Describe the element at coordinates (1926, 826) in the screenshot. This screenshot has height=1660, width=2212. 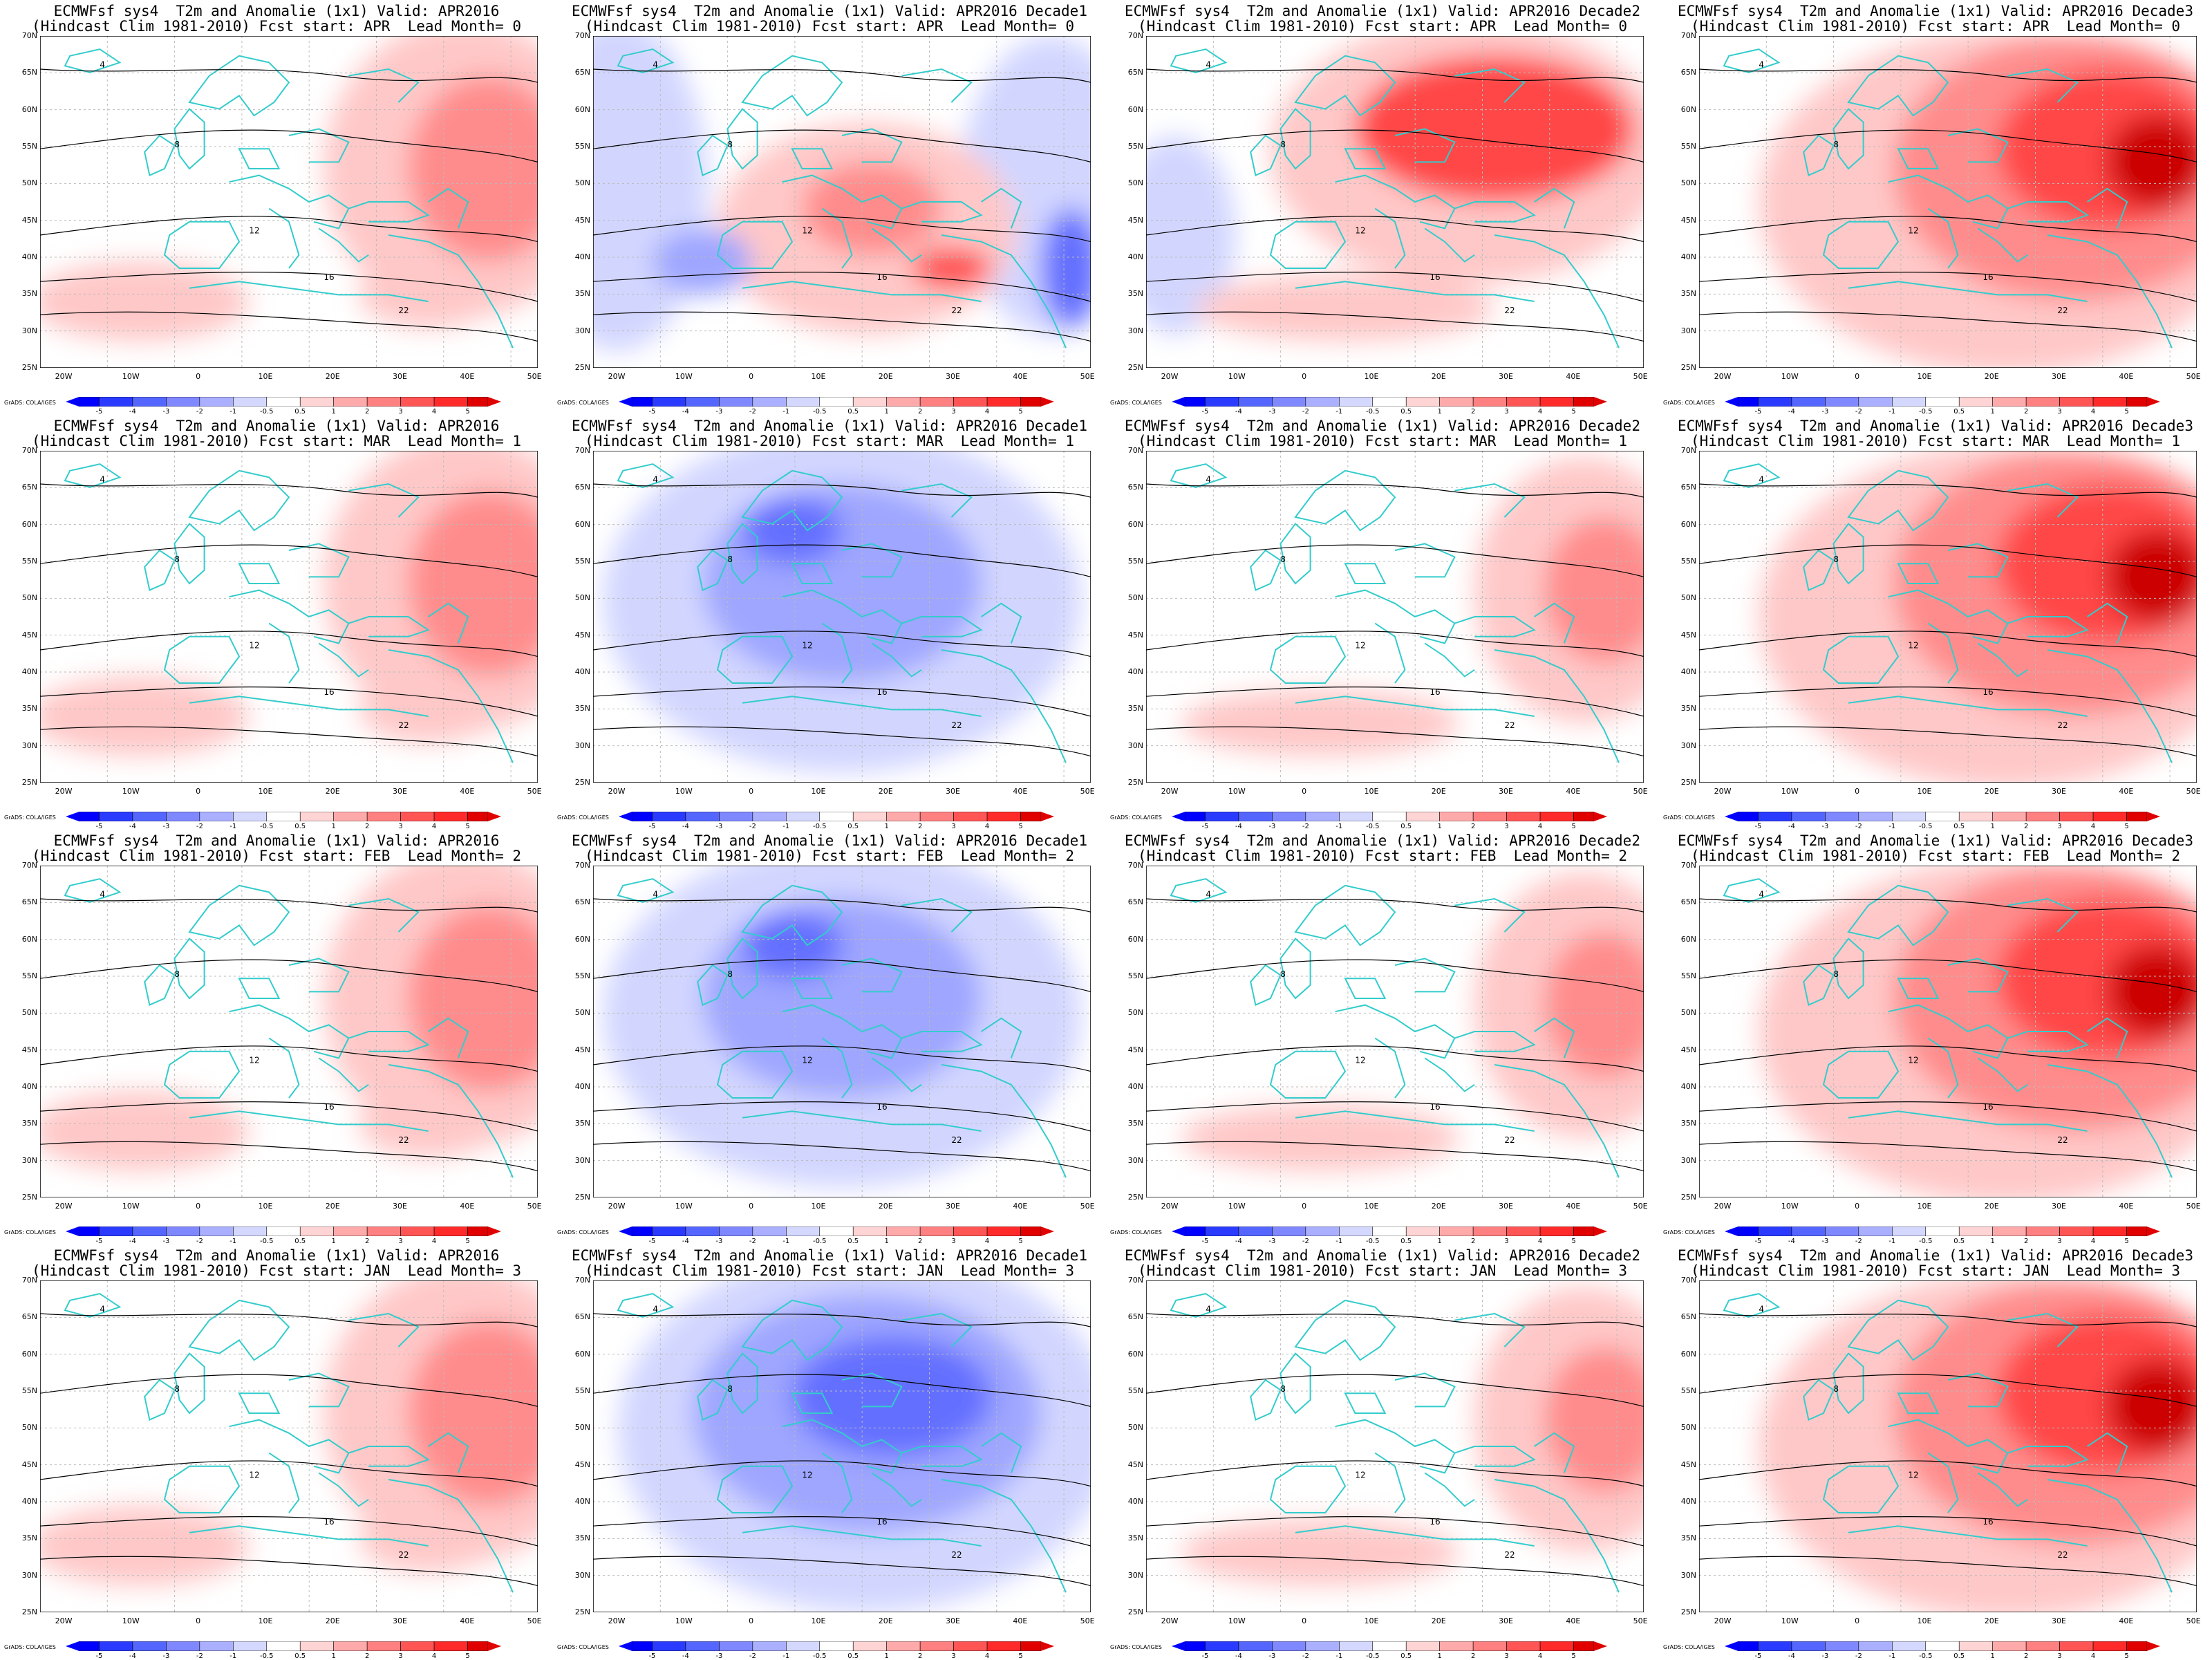
I see `colorbar-label: -0.5` at that location.